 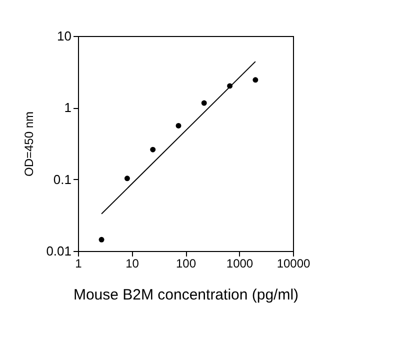 I want to click on y-tick-label: 0.01, so click(x=59, y=251).